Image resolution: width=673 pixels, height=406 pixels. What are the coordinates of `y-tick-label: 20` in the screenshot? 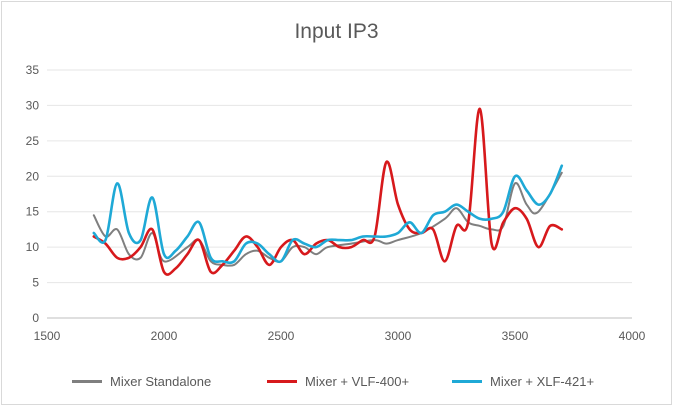 It's located at (33, 176).